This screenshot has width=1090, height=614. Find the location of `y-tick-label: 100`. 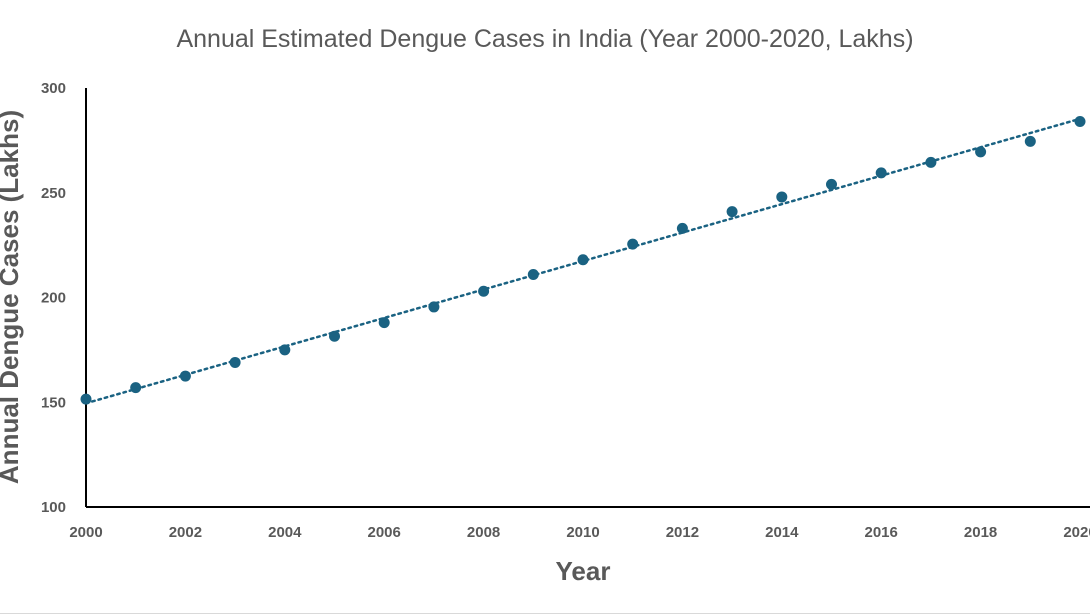

y-tick-label: 100 is located at coordinates (53, 507).